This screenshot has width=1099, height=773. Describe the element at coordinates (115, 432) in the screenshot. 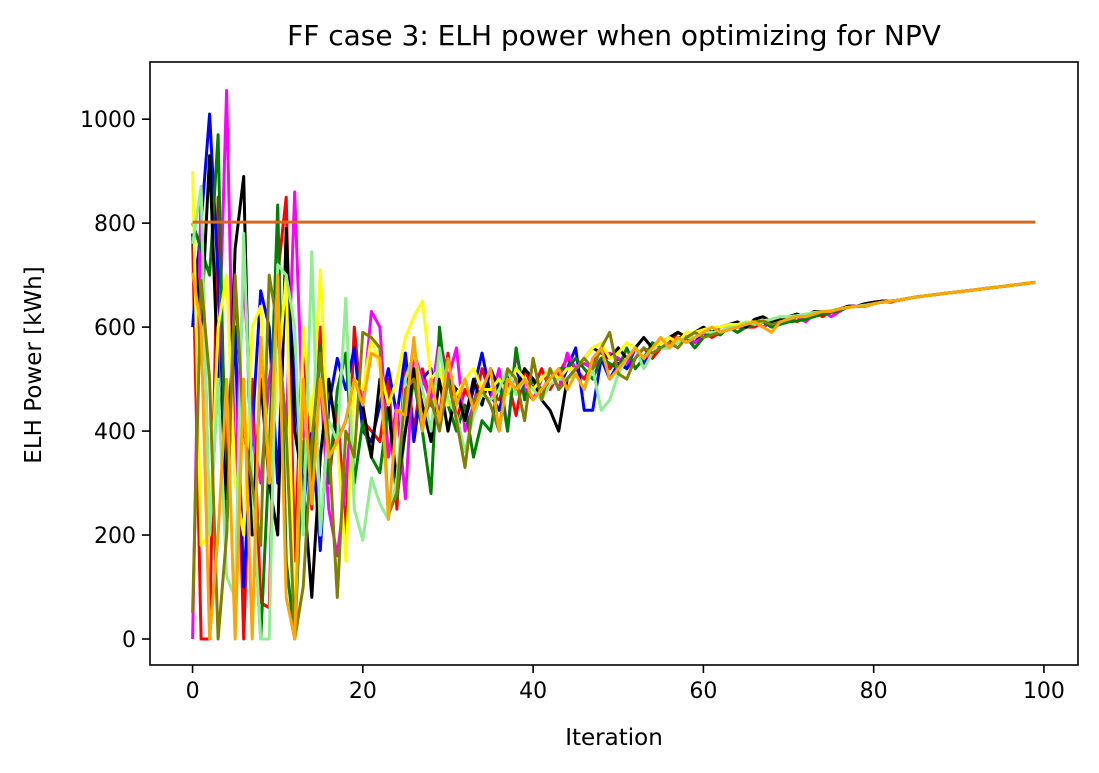

I see `y-tick-label: 400` at that location.